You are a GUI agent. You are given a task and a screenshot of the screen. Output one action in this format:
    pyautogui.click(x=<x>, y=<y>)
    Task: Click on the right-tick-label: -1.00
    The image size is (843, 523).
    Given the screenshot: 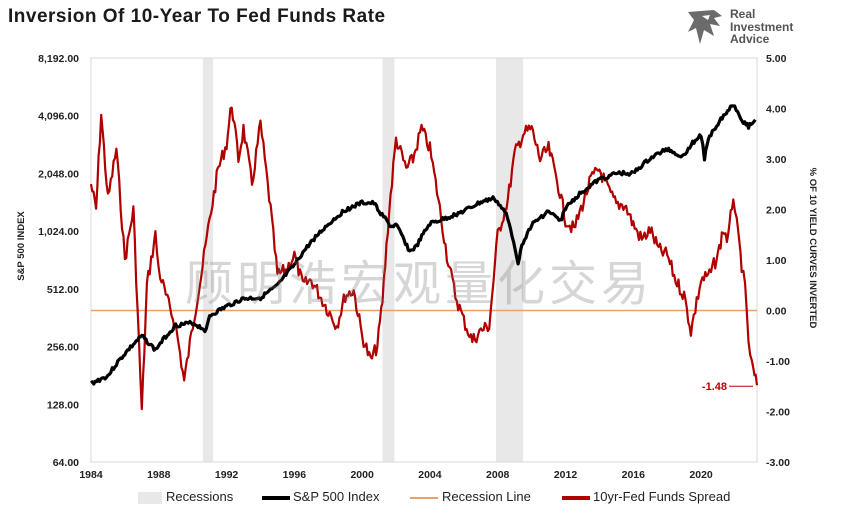 What is the action you would take?
    pyautogui.click(x=778, y=362)
    